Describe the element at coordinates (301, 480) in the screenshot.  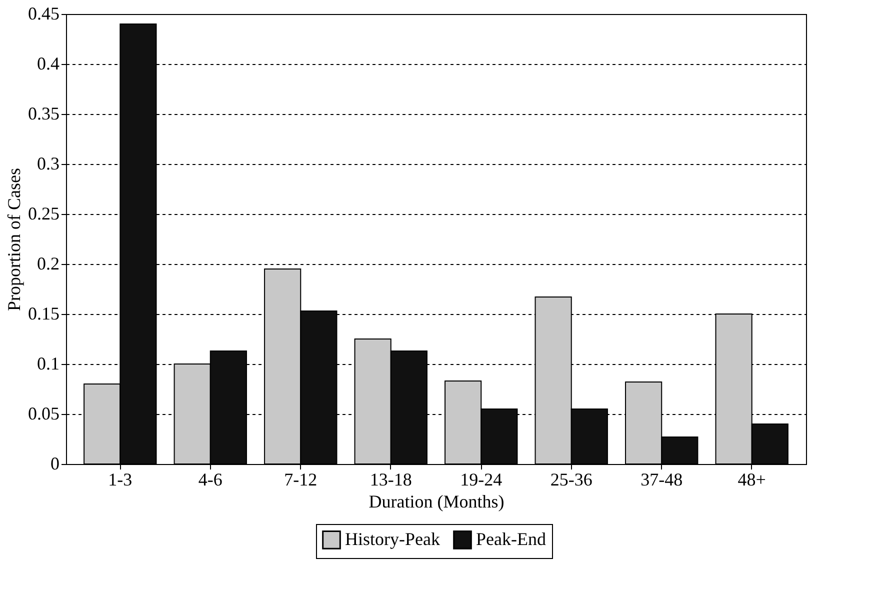
I see `x-tick-label: 7-12` at that location.